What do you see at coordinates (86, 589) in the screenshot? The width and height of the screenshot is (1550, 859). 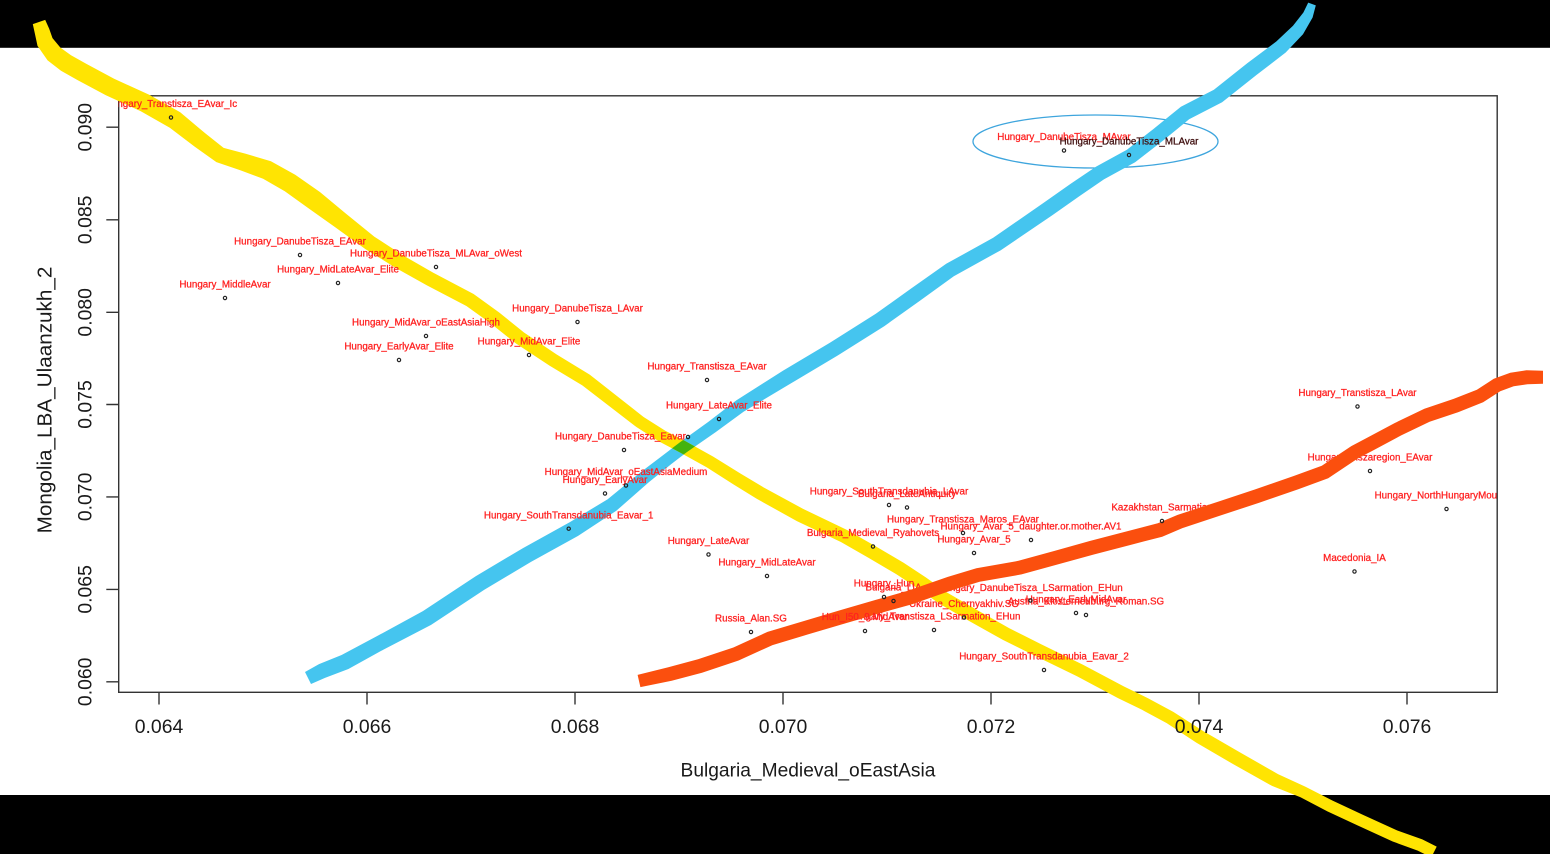 I see `svg-text: 0.065` at bounding box center [86, 589].